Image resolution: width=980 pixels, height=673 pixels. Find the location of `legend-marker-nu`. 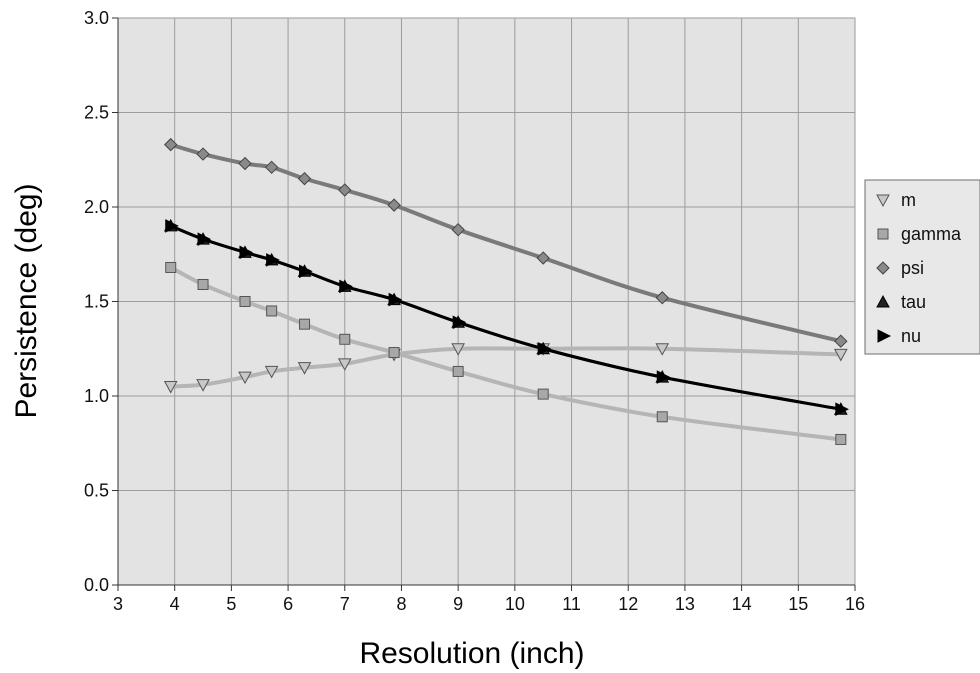

legend-marker-nu is located at coordinates (884, 336).